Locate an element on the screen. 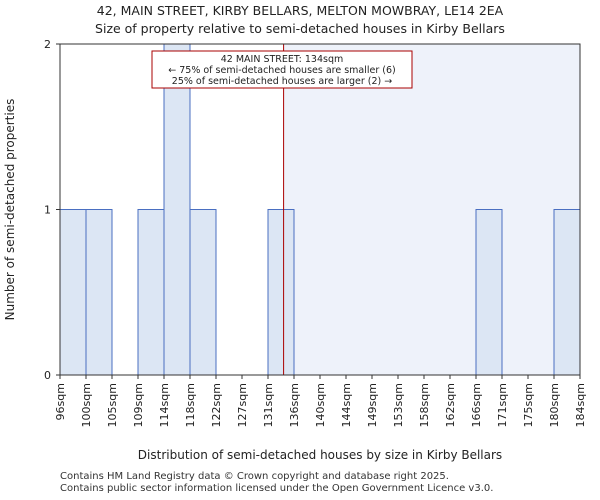  annotation-line-1: 42 MAIN STREET: 134sqm is located at coordinates (282, 59).